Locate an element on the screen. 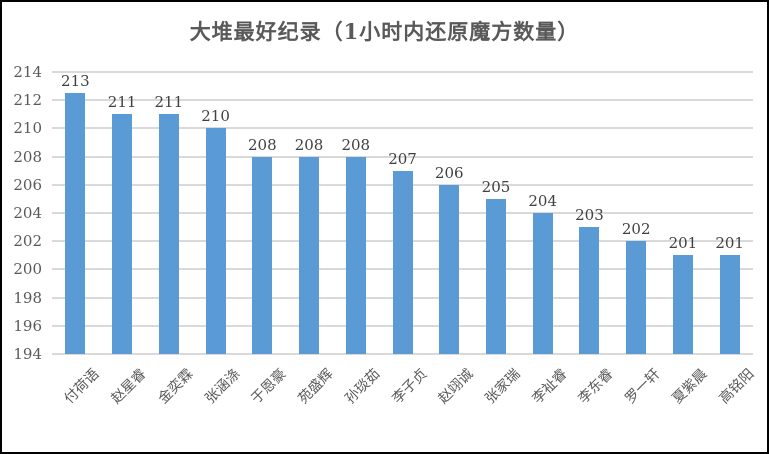 This screenshot has width=769, height=454. x-tick-label: 苑盛辉 is located at coordinates (316, 387).